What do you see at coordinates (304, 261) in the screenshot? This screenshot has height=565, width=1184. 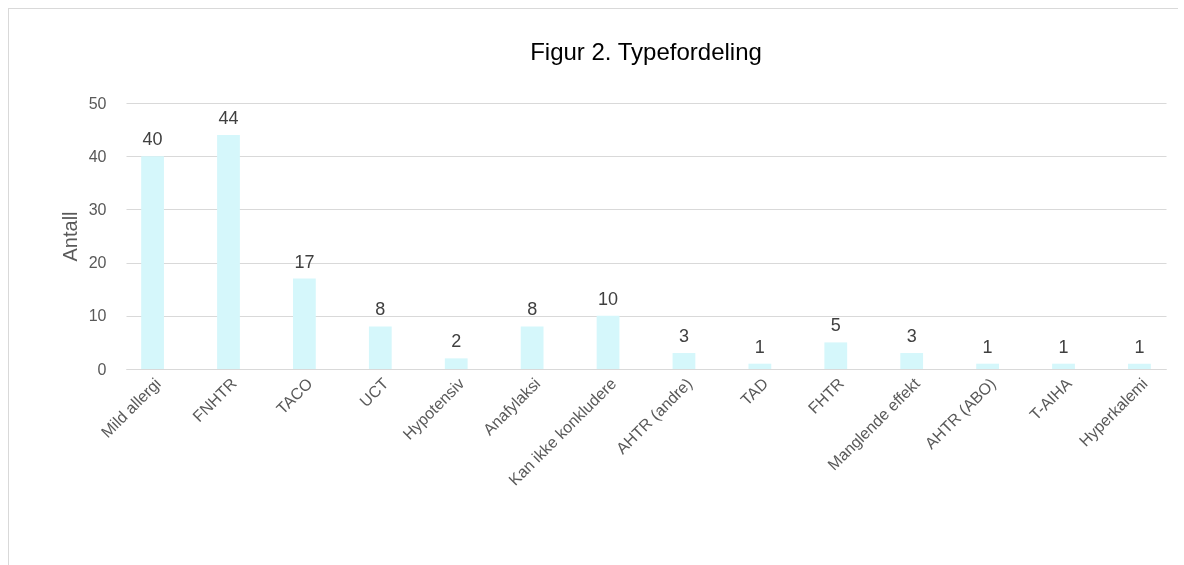 I see `data-label: 17` at bounding box center [304, 261].